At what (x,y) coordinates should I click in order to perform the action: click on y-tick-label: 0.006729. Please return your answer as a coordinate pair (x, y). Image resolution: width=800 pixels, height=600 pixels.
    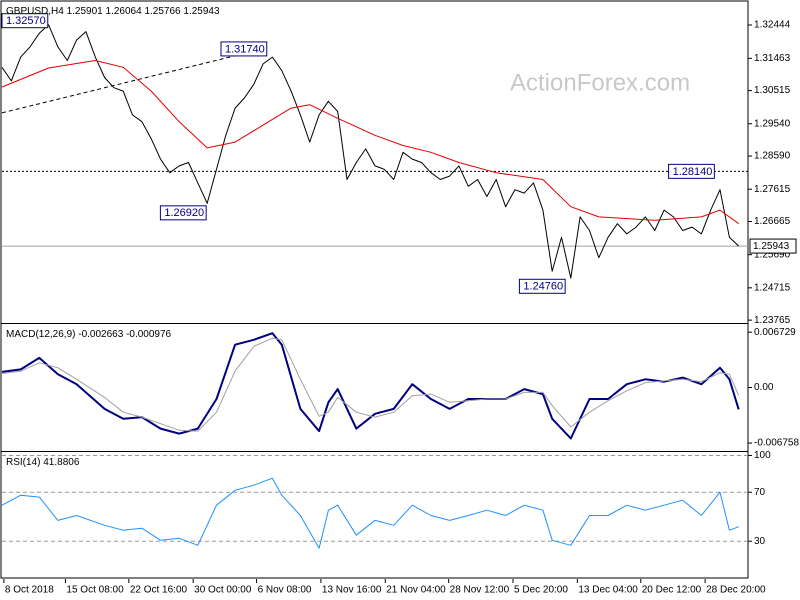
    Looking at the image, I should click on (775, 332).